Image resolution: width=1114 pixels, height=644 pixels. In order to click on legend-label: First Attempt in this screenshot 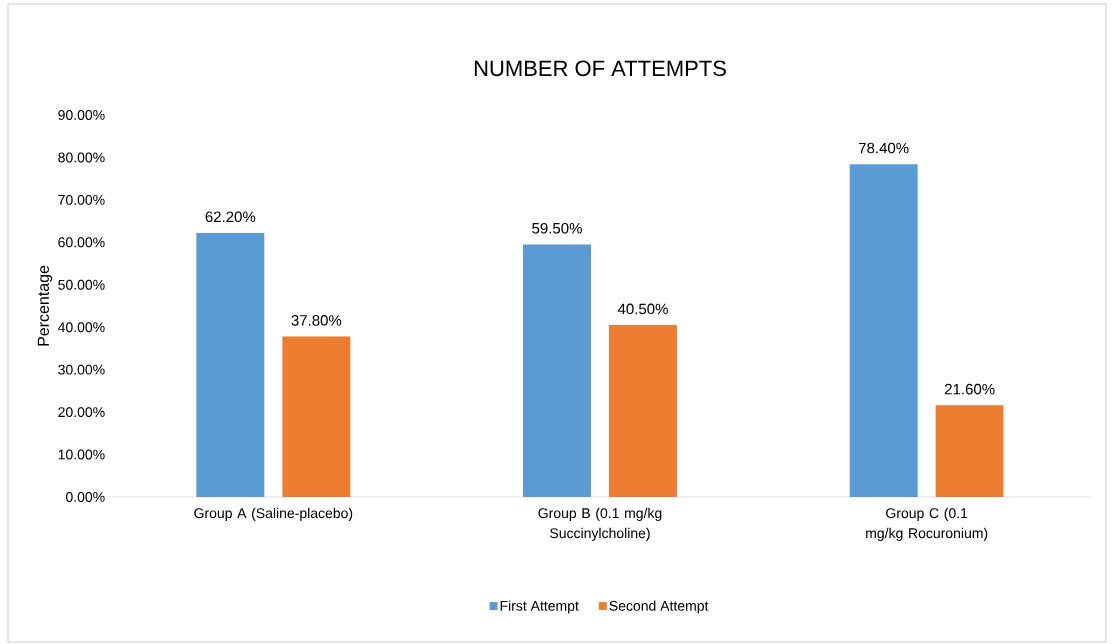, I will do `click(539, 607)`.